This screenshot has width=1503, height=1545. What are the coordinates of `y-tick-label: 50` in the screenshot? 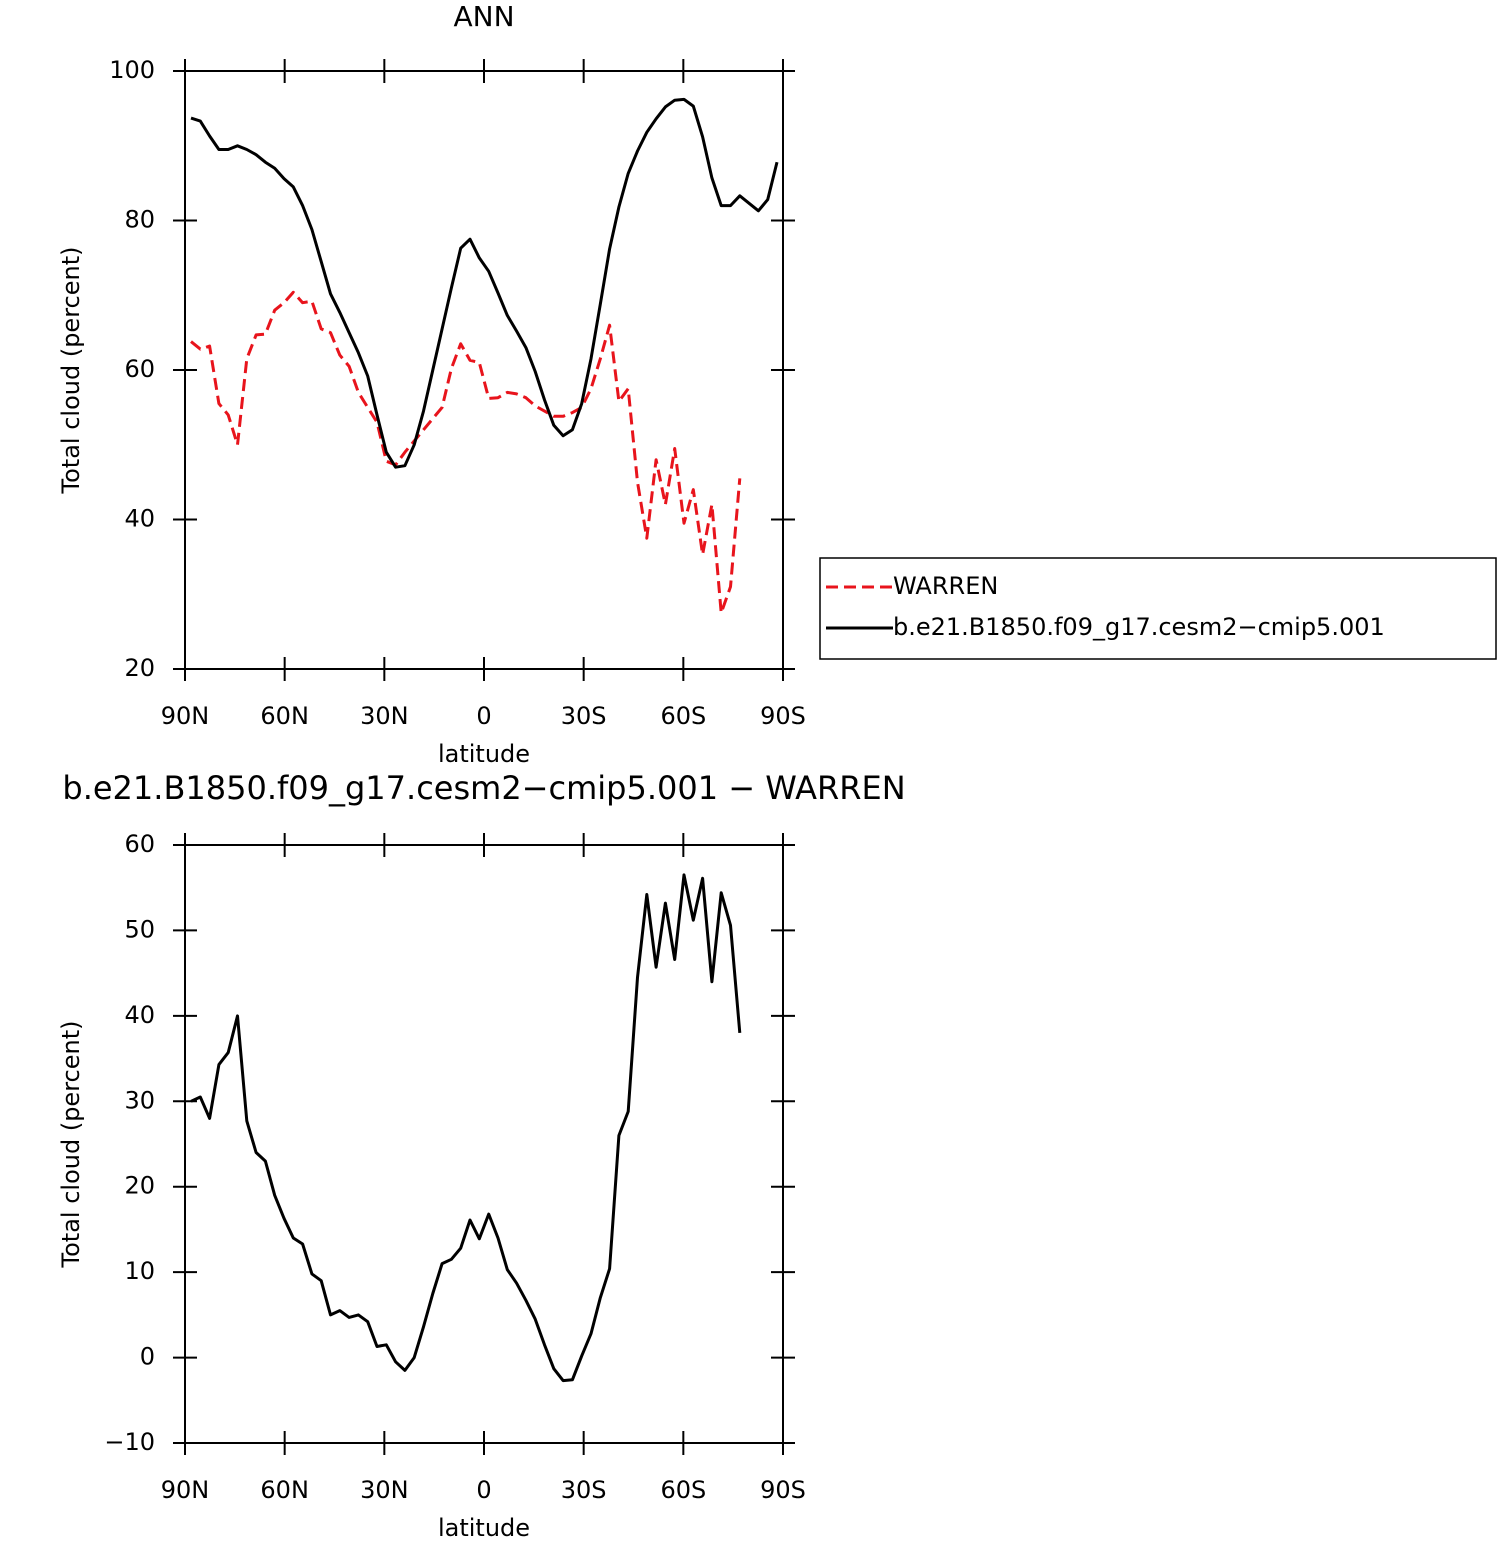 It's located at (139, 929).